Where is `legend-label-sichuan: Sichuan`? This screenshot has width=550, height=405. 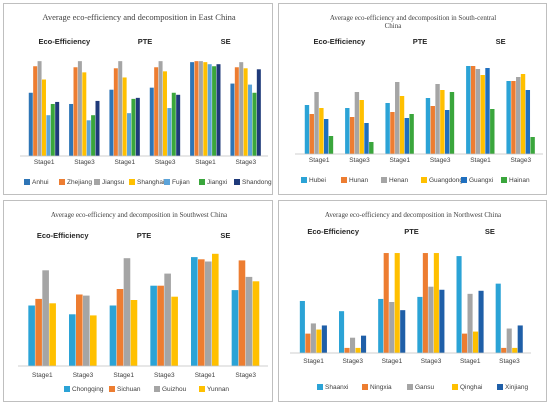 legend-label-sichuan: Sichuan is located at coordinates (129, 389).